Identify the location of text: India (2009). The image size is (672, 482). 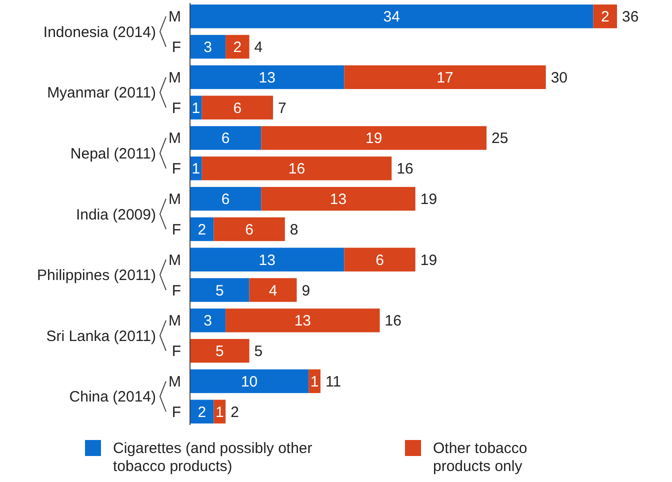
(116, 215).